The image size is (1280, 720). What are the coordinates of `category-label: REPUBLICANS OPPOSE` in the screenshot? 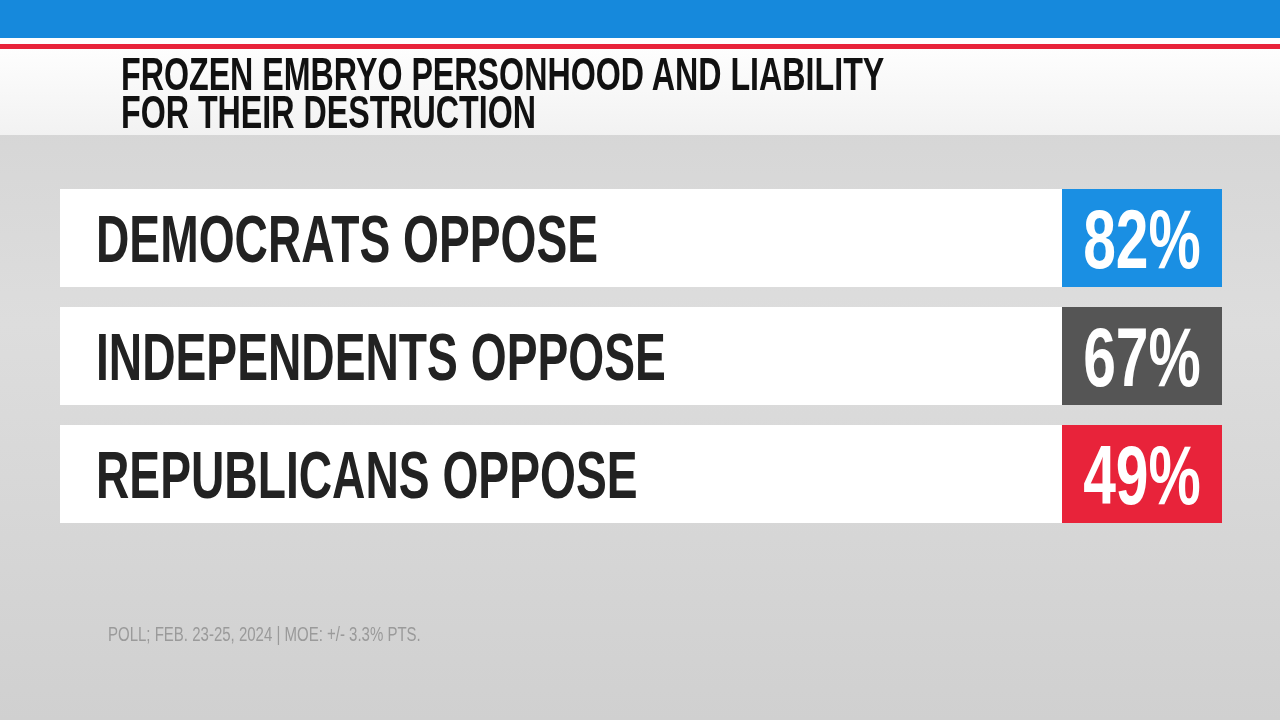 It's located at (367, 474).